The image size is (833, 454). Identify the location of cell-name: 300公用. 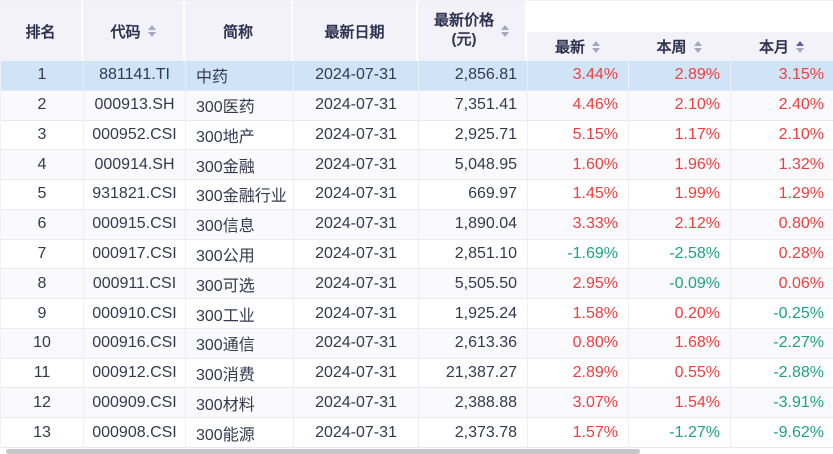
(240, 254).